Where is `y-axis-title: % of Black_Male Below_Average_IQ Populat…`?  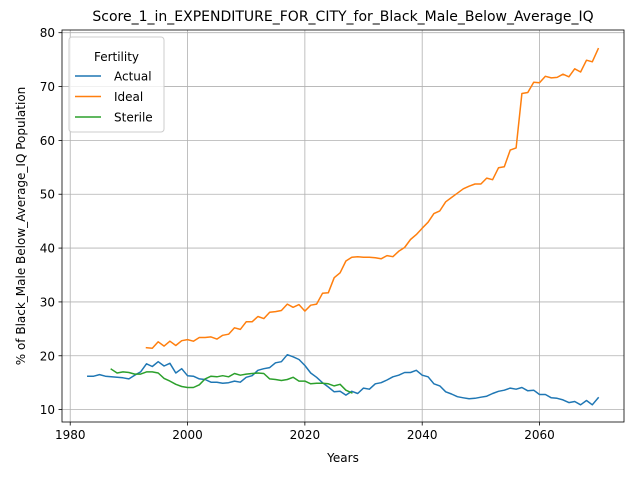 y-axis-title: % of Black_Male Below_Average_IQ Populat… is located at coordinates (21, 226).